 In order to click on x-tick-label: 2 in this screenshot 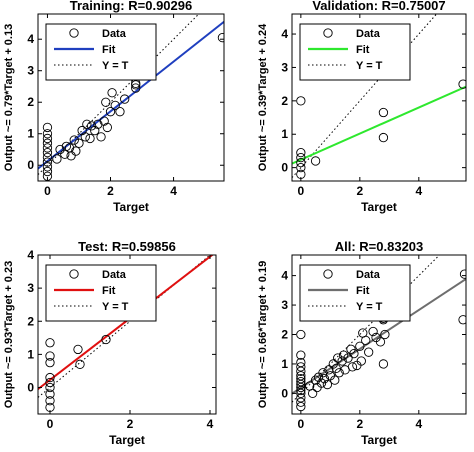, I will do `click(359, 424)`.